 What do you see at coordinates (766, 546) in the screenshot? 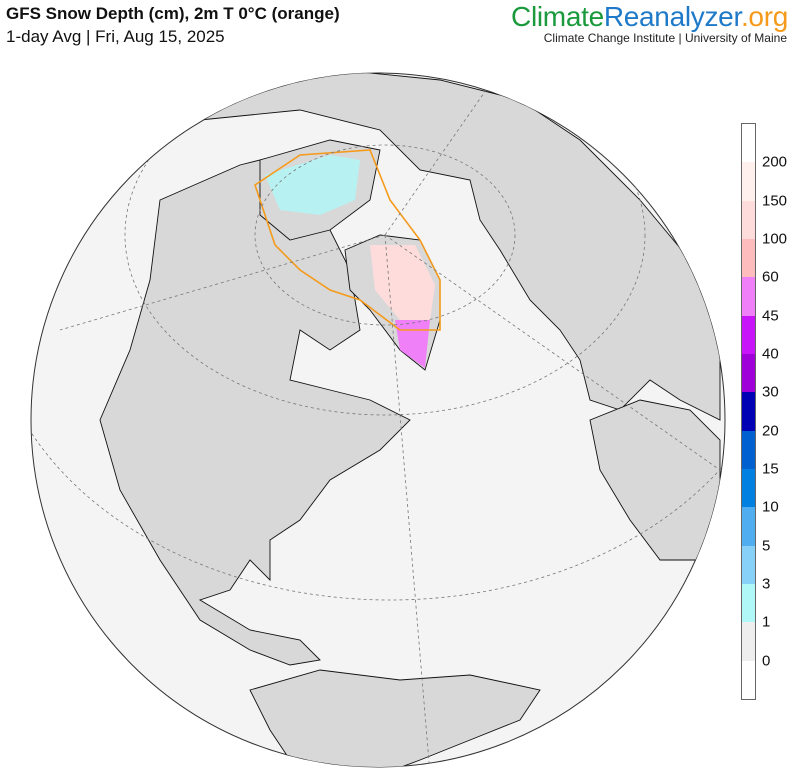
I see `colorbar-label: 5` at bounding box center [766, 546].